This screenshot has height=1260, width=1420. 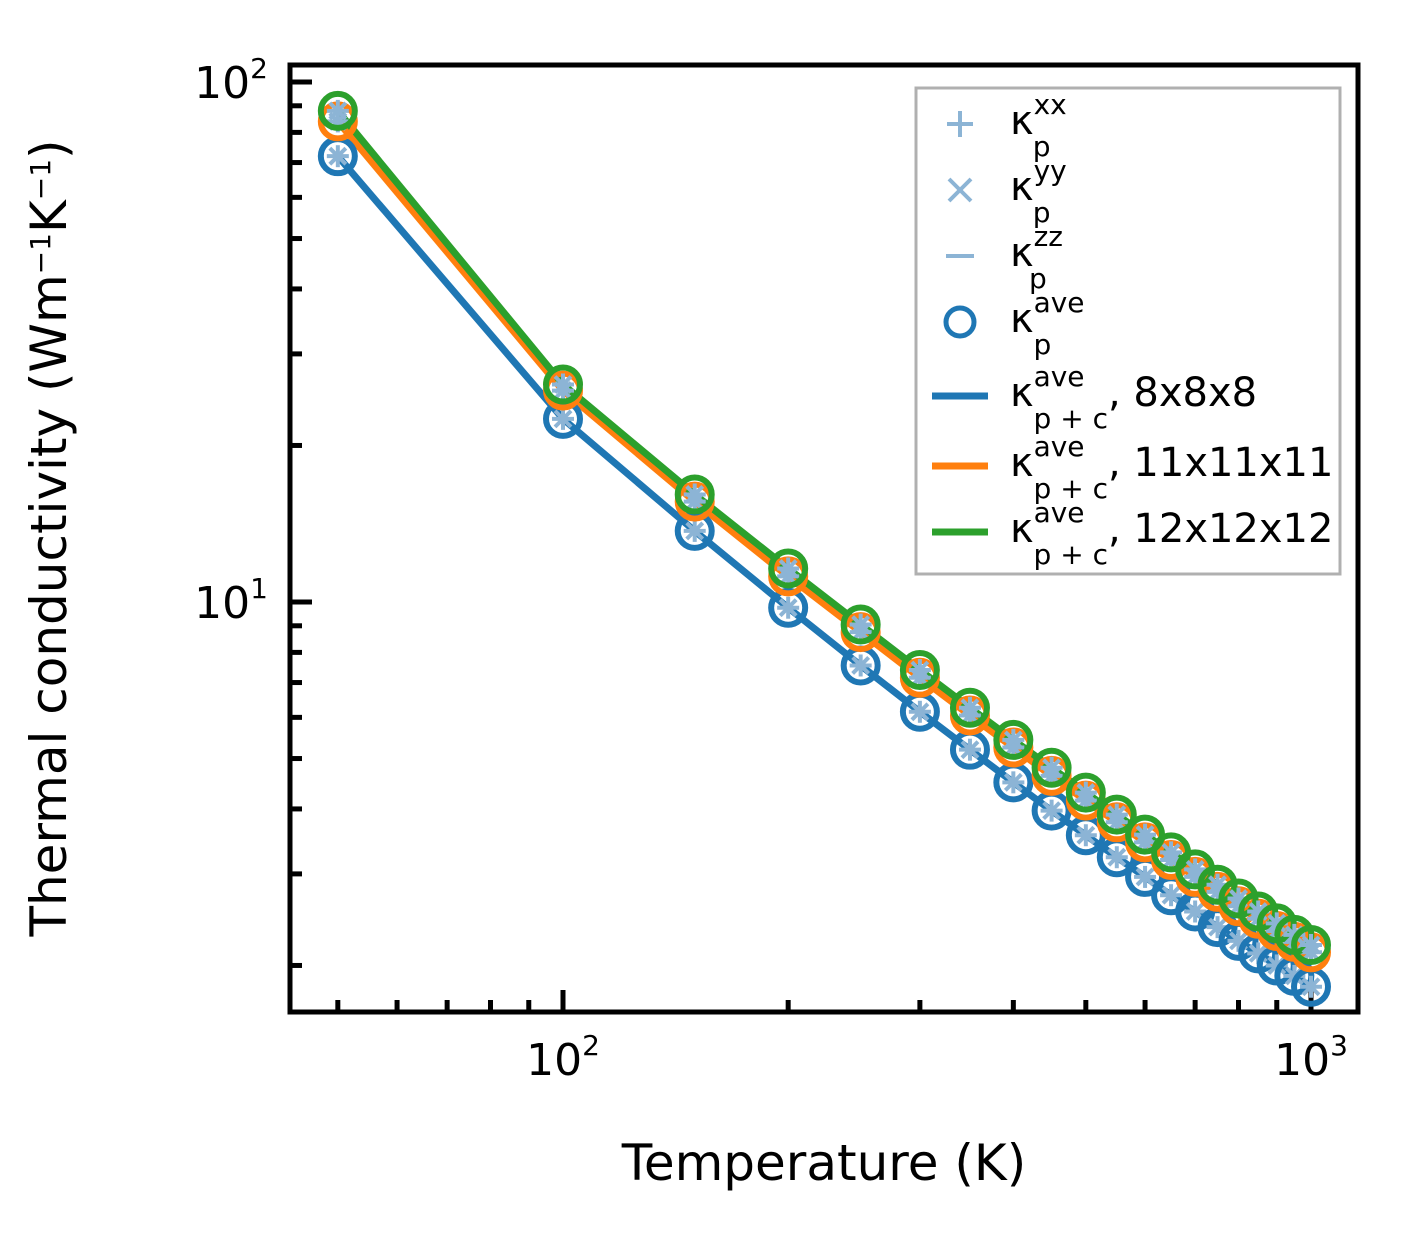 I want to click on legend-superscript: xx, so click(x=1050, y=104).